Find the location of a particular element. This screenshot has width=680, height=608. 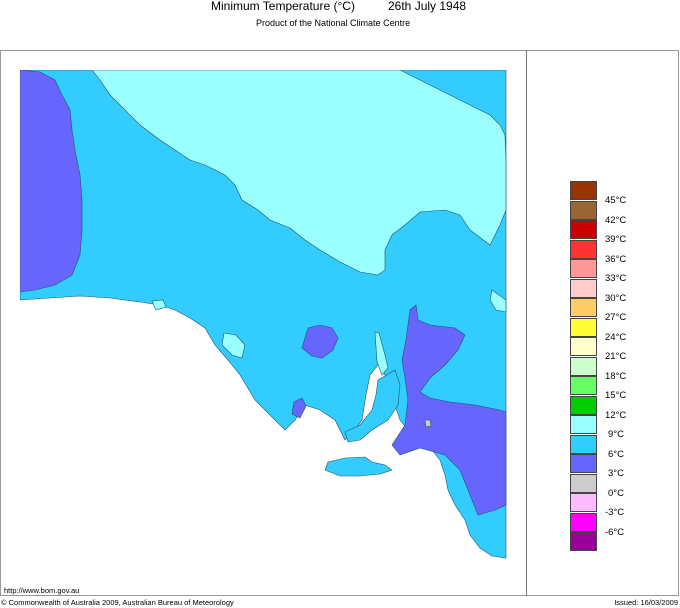

legend-label: 3°C is located at coordinates (616, 473).